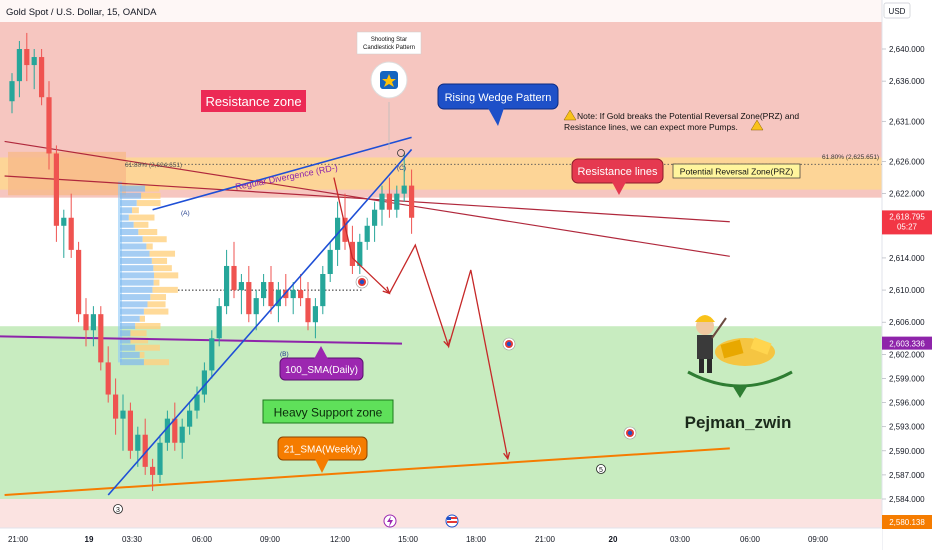  What do you see at coordinates (282, 173) in the screenshot?
I see `wedge-upper-line` at bounding box center [282, 173].